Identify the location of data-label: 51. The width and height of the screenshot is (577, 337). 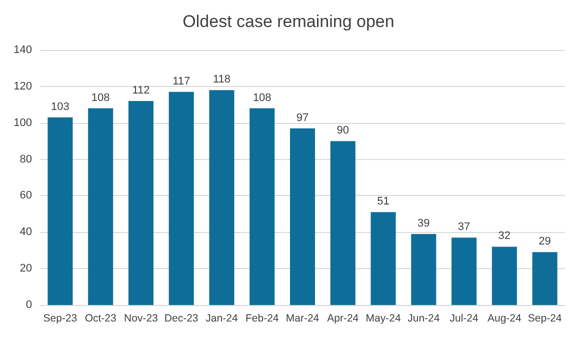
(383, 202).